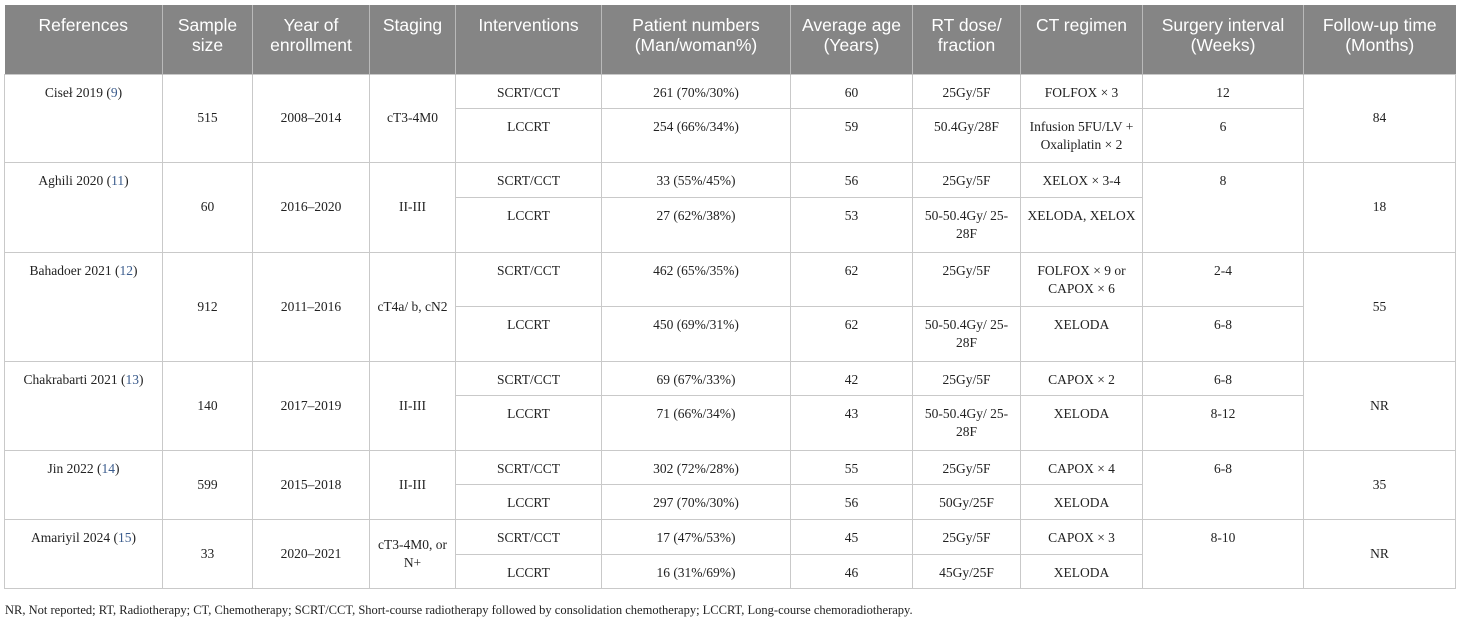 The image size is (1460, 624). Describe the element at coordinates (118, 180) in the screenshot. I see `reference-link: 11` at that location.